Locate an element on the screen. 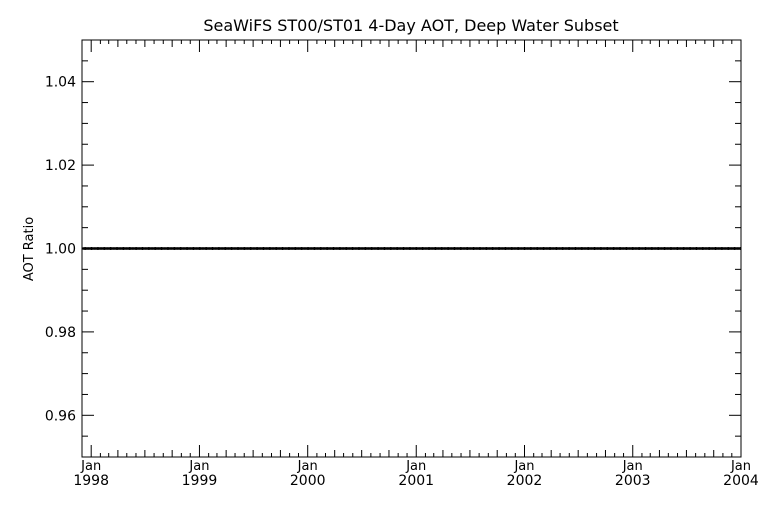  series-layer is located at coordinates (411, 248).